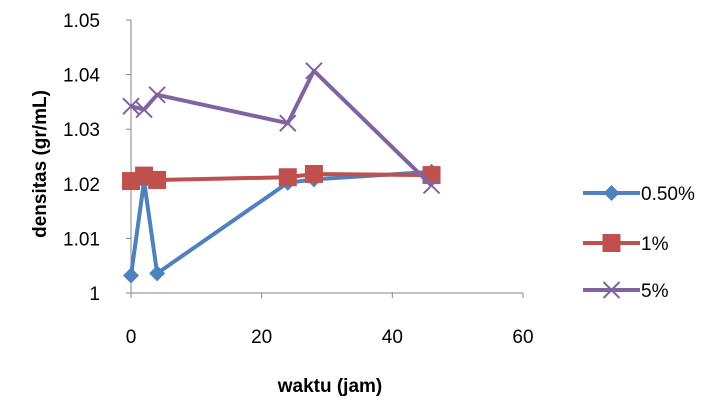 This screenshot has width=707, height=405. Describe the element at coordinates (131, 337) in the screenshot. I see `x-tick-label: 0` at that location.